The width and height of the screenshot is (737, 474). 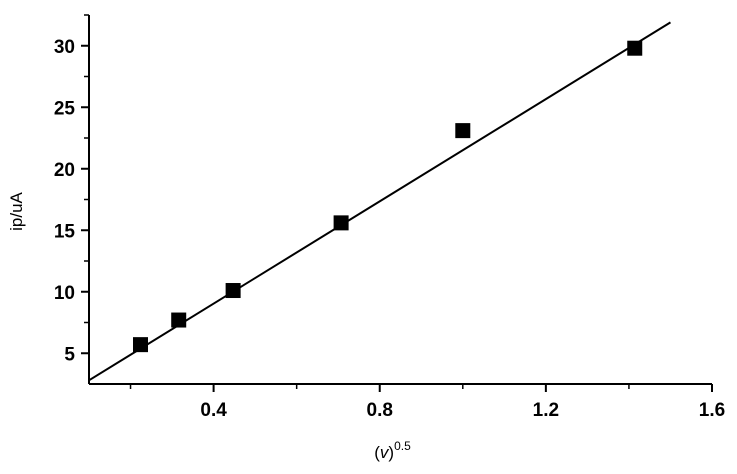 I want to click on x-axis-label-main: (v), so click(x=384, y=452).